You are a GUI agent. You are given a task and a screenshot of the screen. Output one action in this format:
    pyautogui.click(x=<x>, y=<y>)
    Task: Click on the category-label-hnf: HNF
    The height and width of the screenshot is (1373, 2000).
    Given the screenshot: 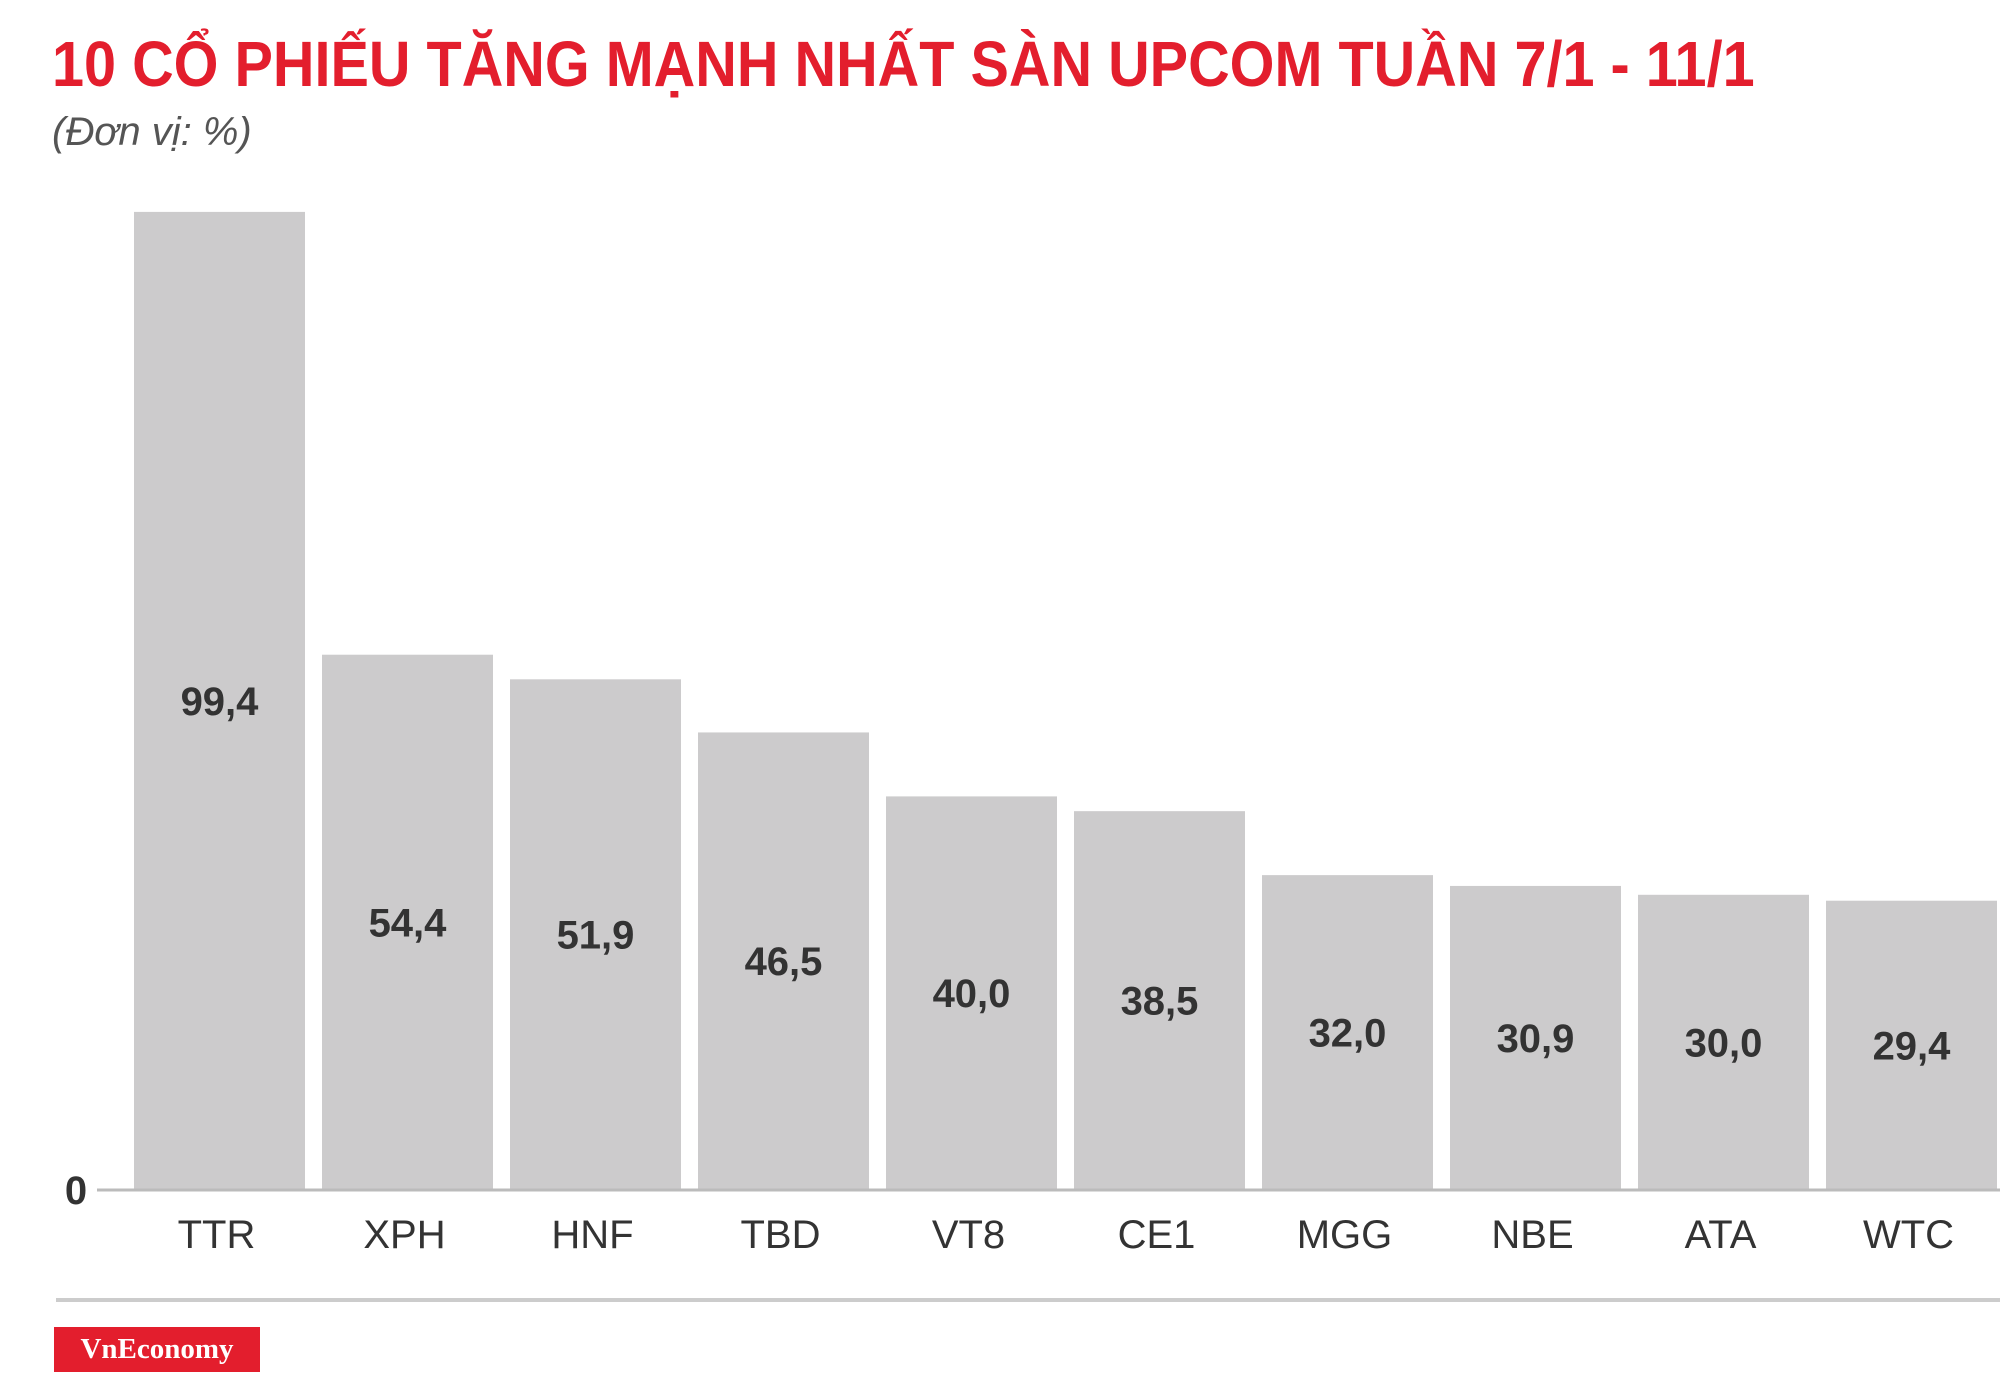 What is the action you would take?
    pyautogui.click(x=592, y=1235)
    